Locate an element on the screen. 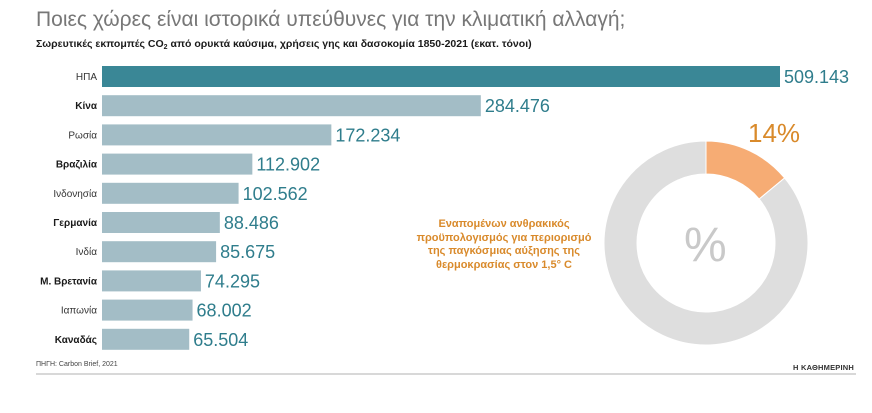 Image resolution: width=872 pixels, height=413 pixels. publisher-logo: Η ΚΑΘΗΜΕΡΙΝΗ is located at coordinates (823, 367).